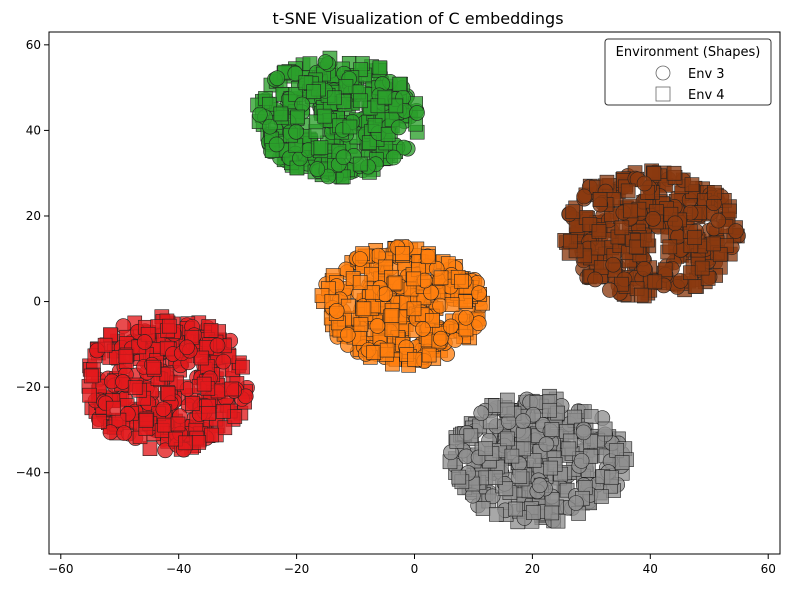 This screenshot has width=788, height=590. Describe the element at coordinates (32, 259) in the screenshot. I see `y-axis: −40 −20 0 20 40 60` at that location.